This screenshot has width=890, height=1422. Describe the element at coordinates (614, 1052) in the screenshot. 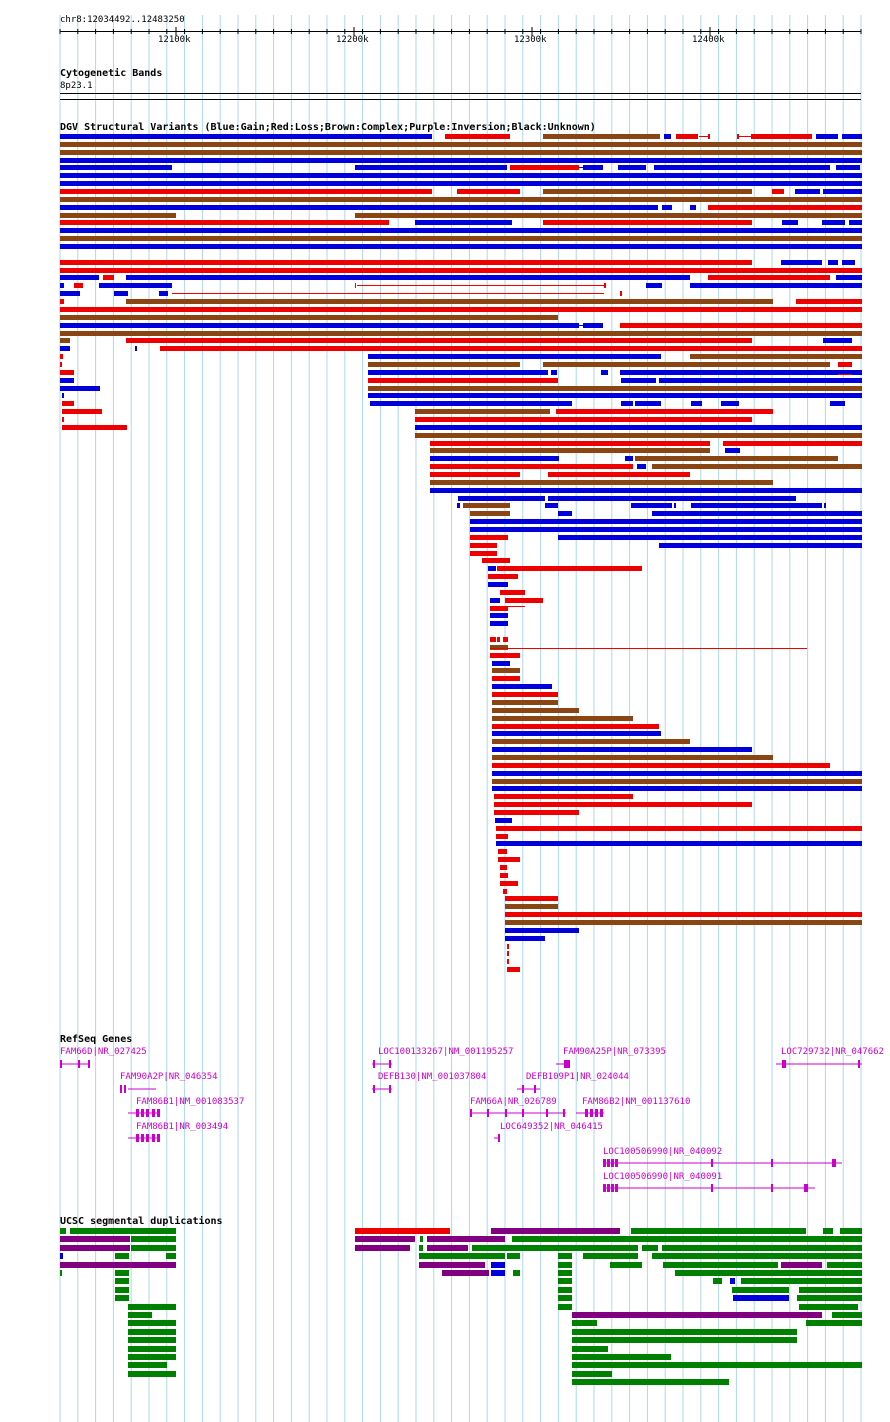

I see `gene-label: FAM90A25P|NR_073395` at that location.